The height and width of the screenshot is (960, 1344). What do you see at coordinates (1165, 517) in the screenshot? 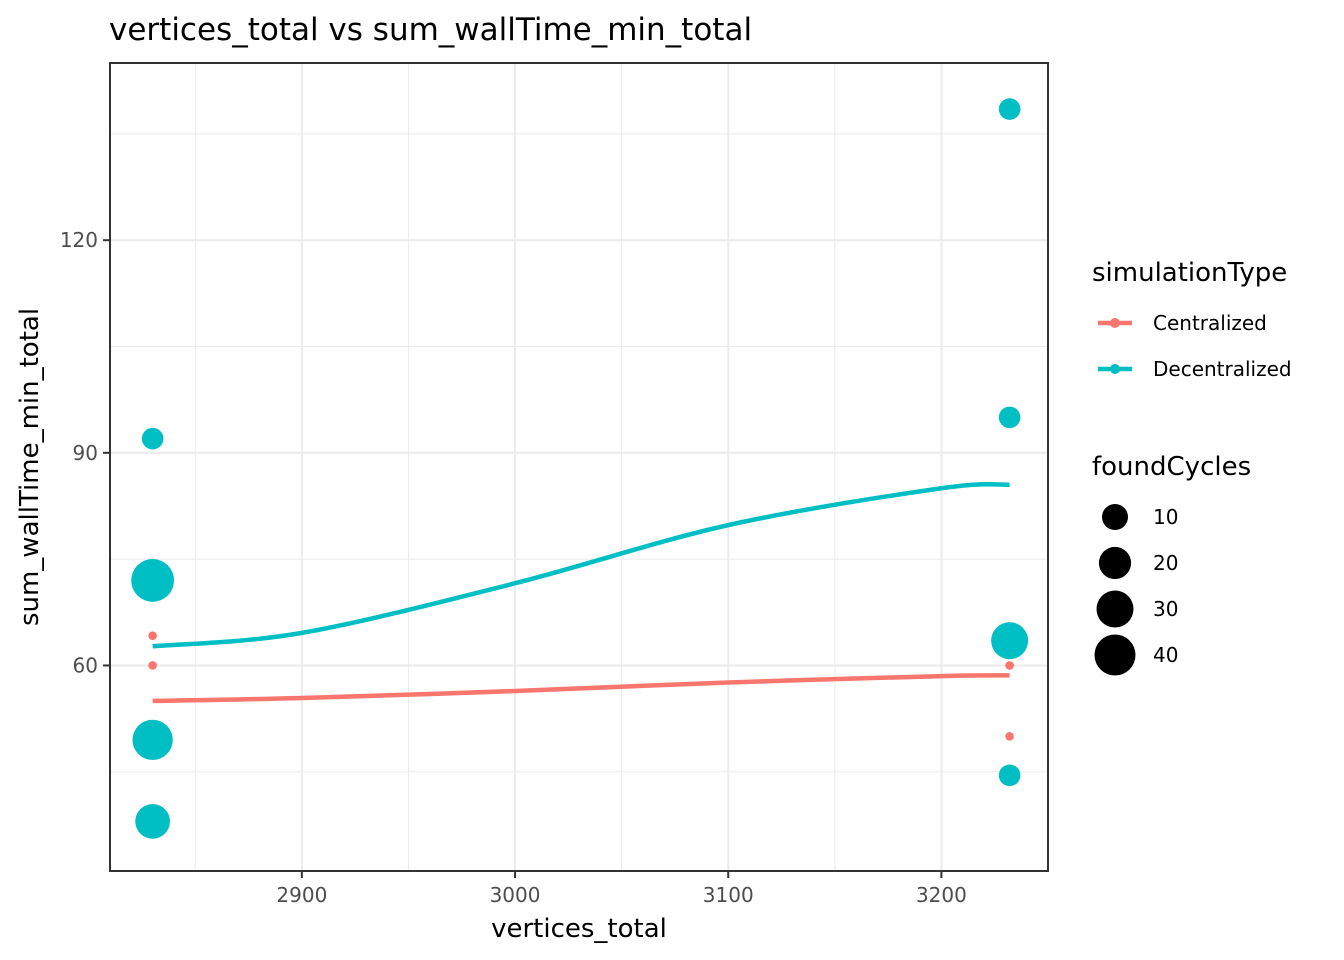
I see `size-legend-label: 10` at bounding box center [1165, 517].